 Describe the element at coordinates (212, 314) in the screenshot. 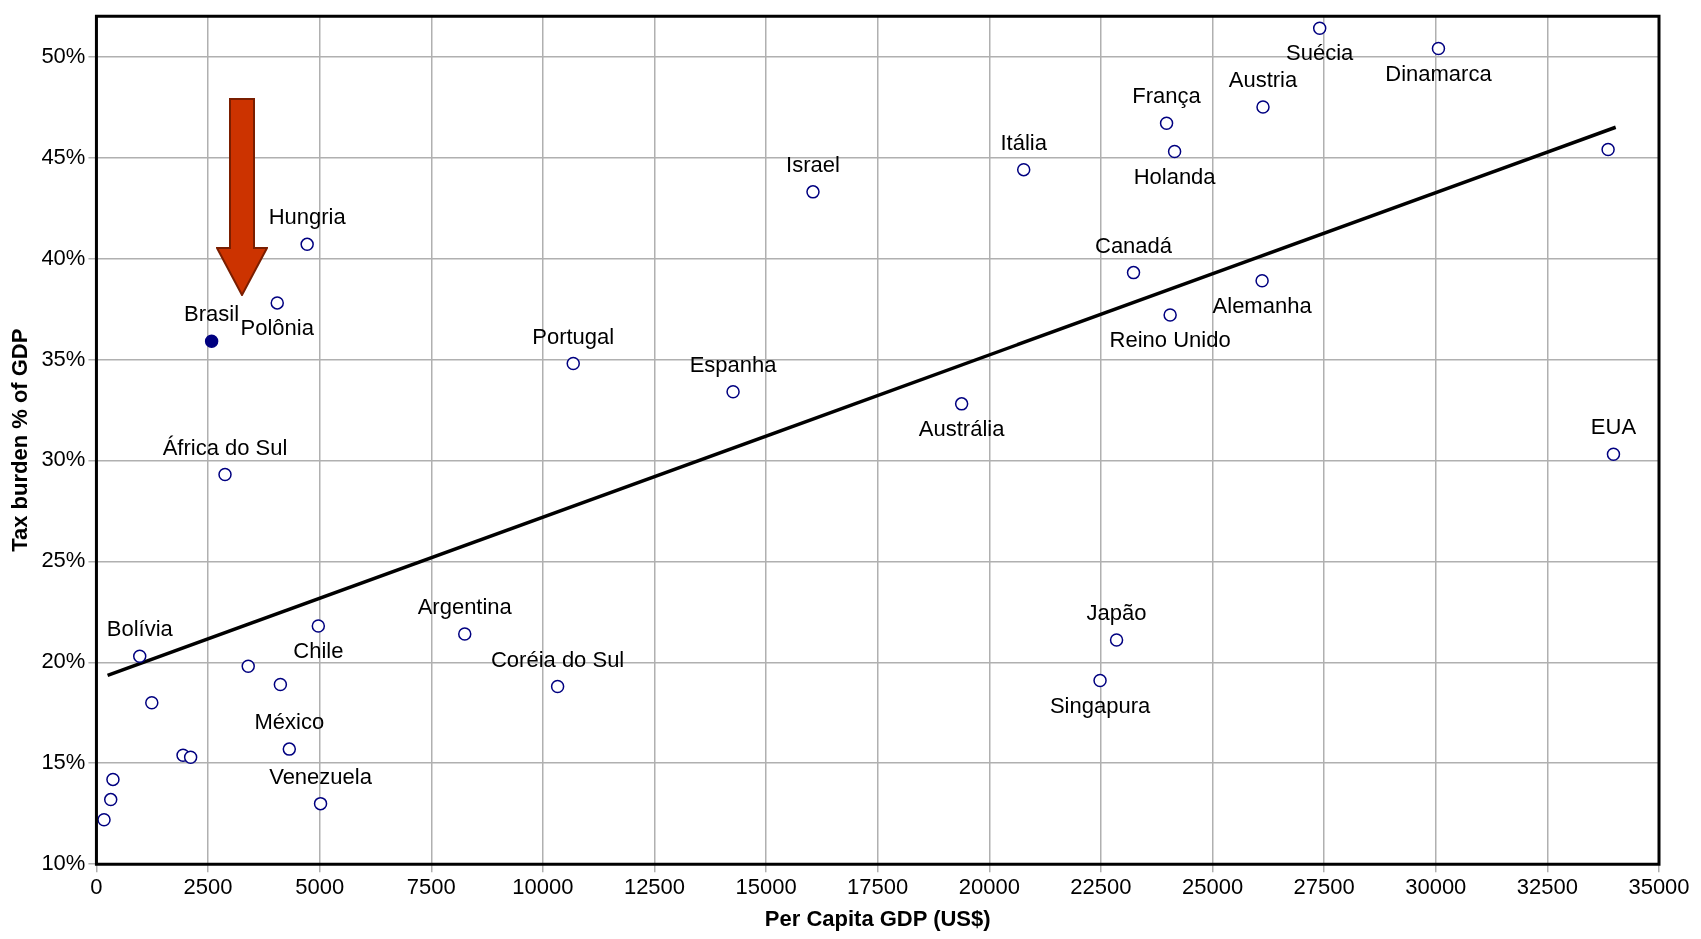

I see `annotation: Brasil` at that location.